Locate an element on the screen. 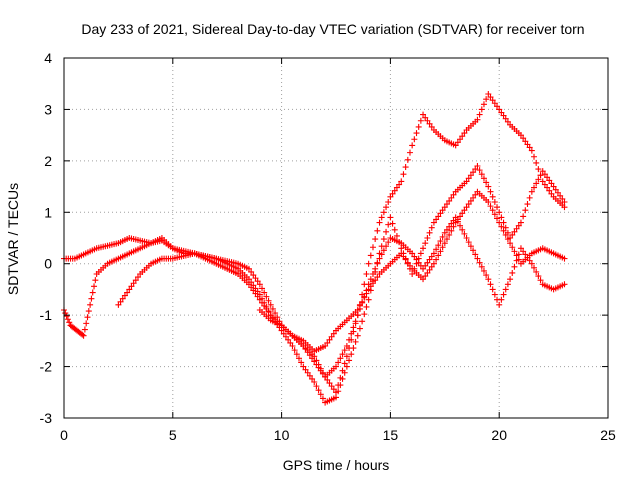 The height and width of the screenshot is (480, 640). y-tick-label: -1 is located at coordinates (46, 315).